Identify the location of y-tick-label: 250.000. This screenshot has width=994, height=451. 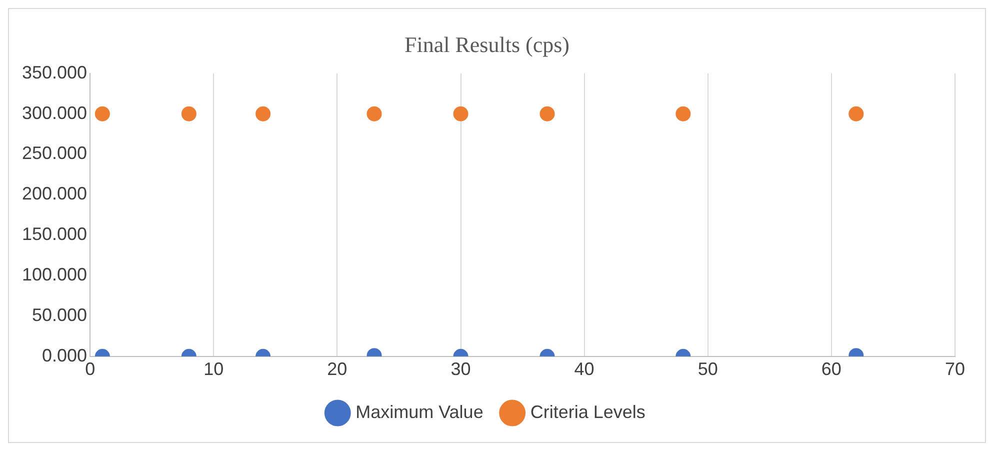
(55, 153).